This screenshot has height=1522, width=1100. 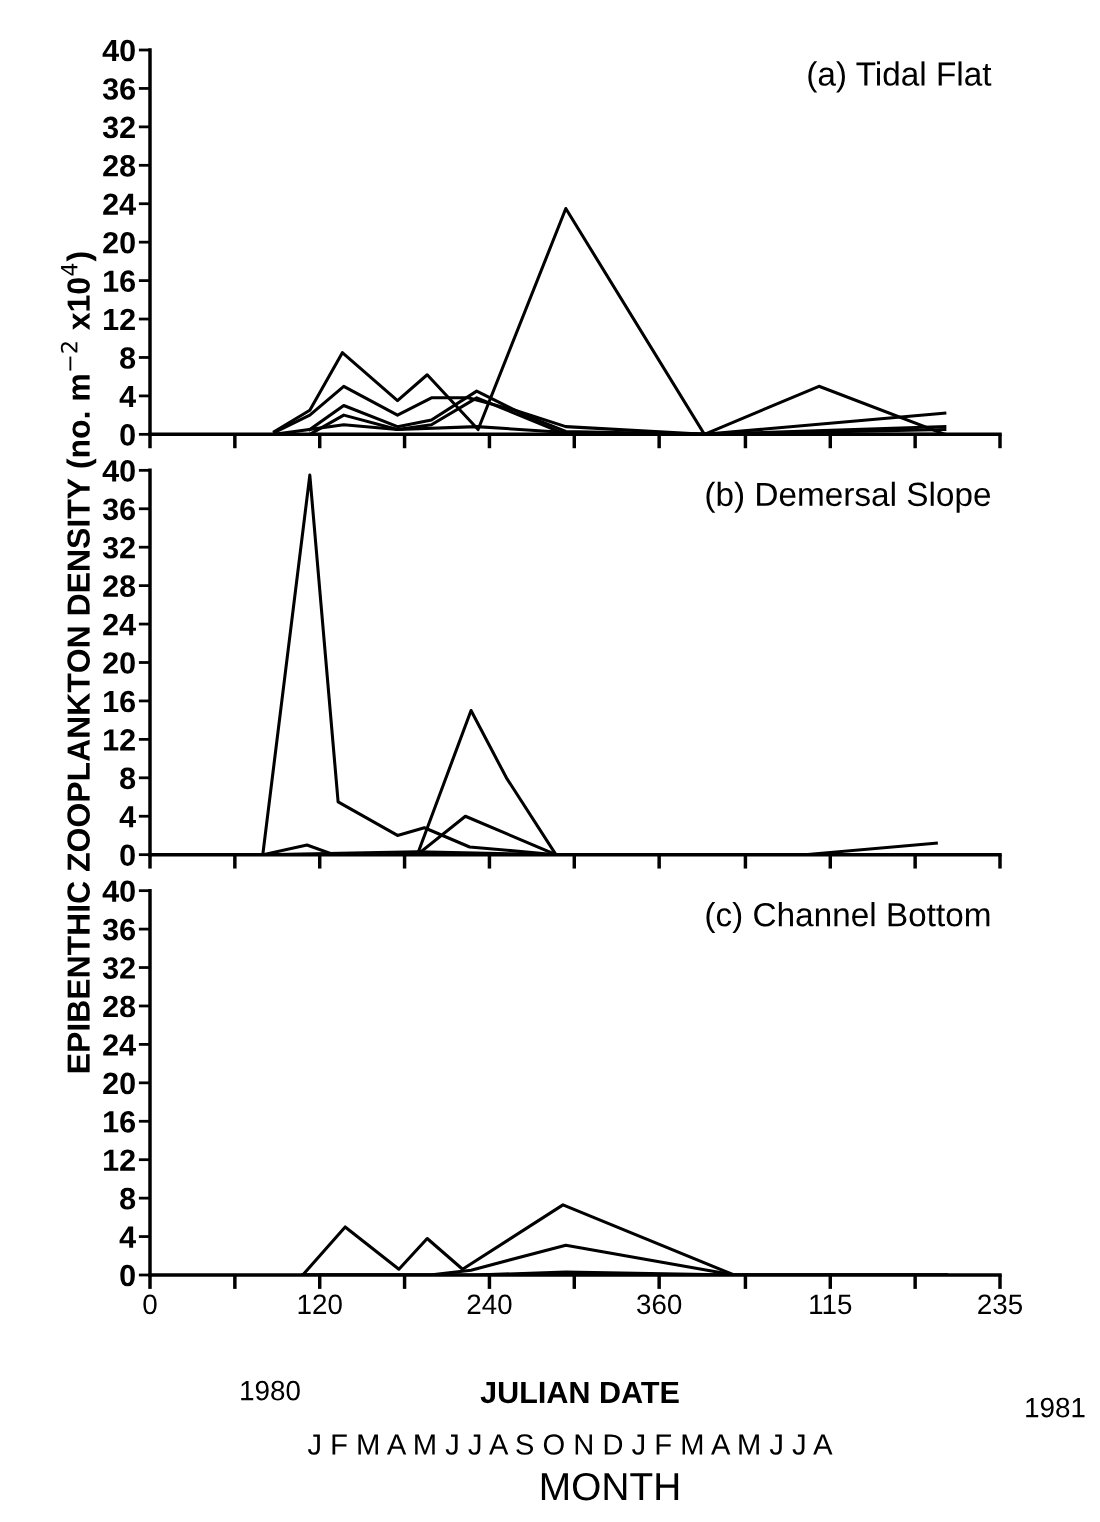 I want to click on text: 1980, so click(x=270, y=1390).